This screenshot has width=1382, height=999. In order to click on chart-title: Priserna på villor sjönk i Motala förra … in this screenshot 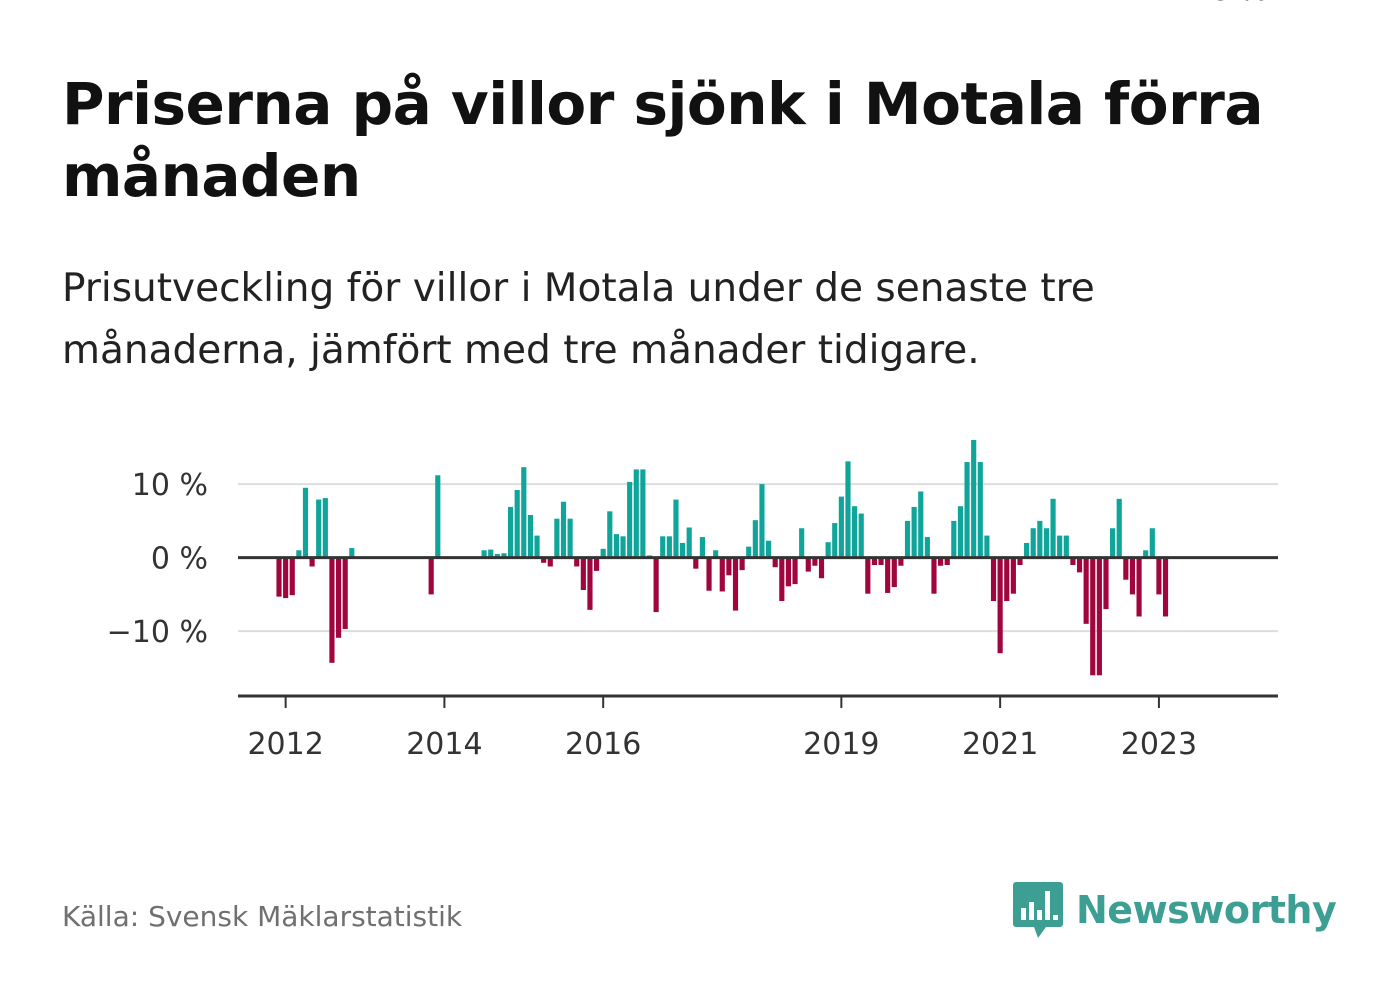, I will do `click(662, 140)`.